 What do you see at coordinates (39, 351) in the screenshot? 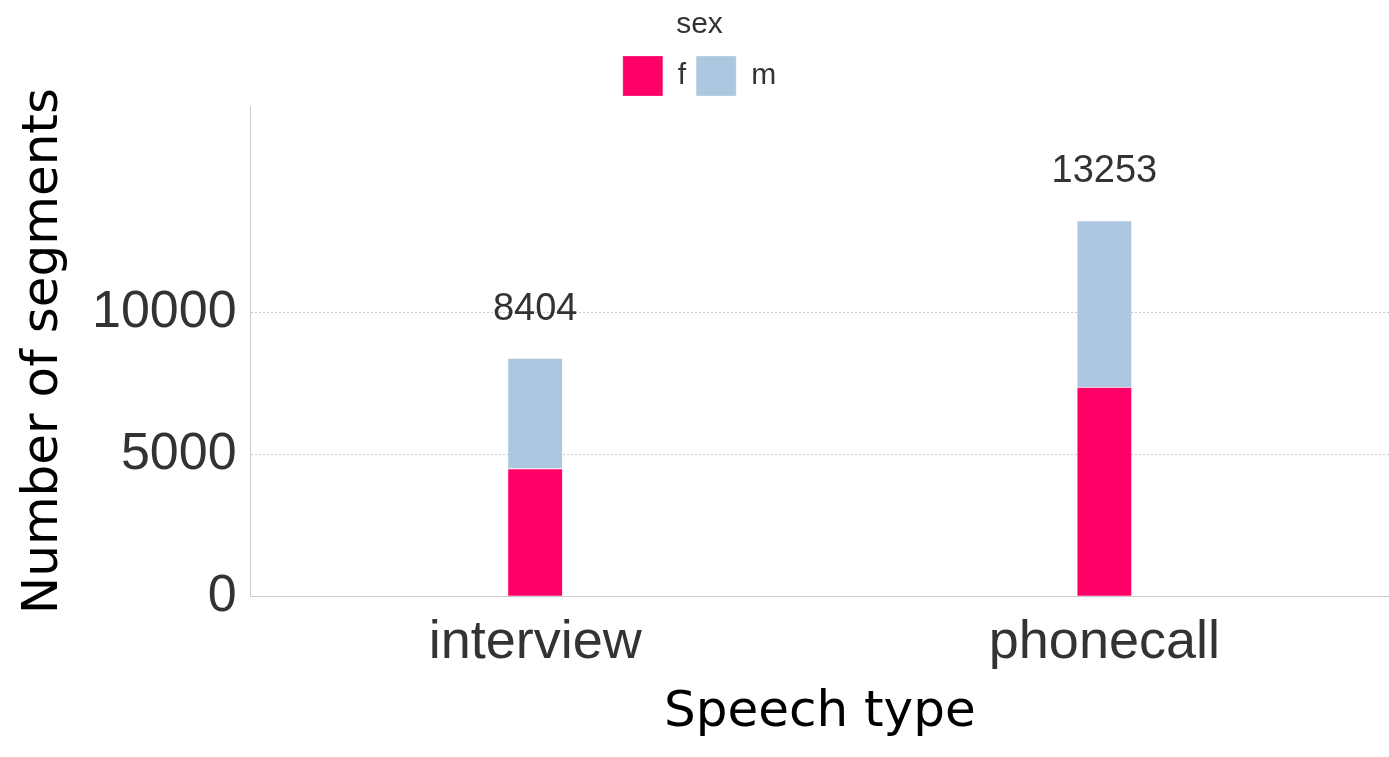
I see `y-axis-title: Number of segments` at bounding box center [39, 351].